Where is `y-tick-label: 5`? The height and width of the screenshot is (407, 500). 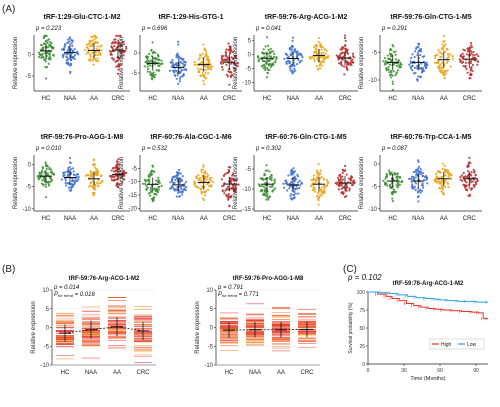 y-tick-label: 5 is located at coordinates (250, 42).